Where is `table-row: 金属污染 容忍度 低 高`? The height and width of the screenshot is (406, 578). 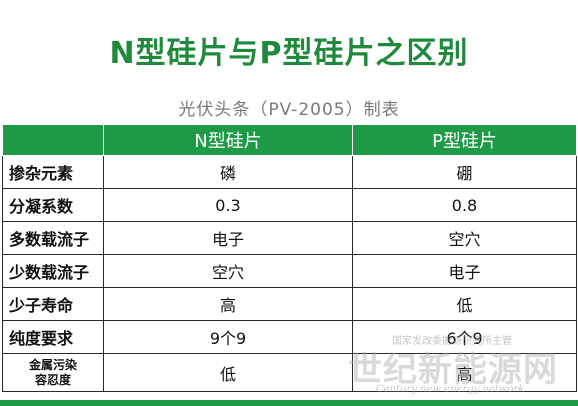 table-row: 金属污染 容忍度 低 高 is located at coordinates (289, 372).